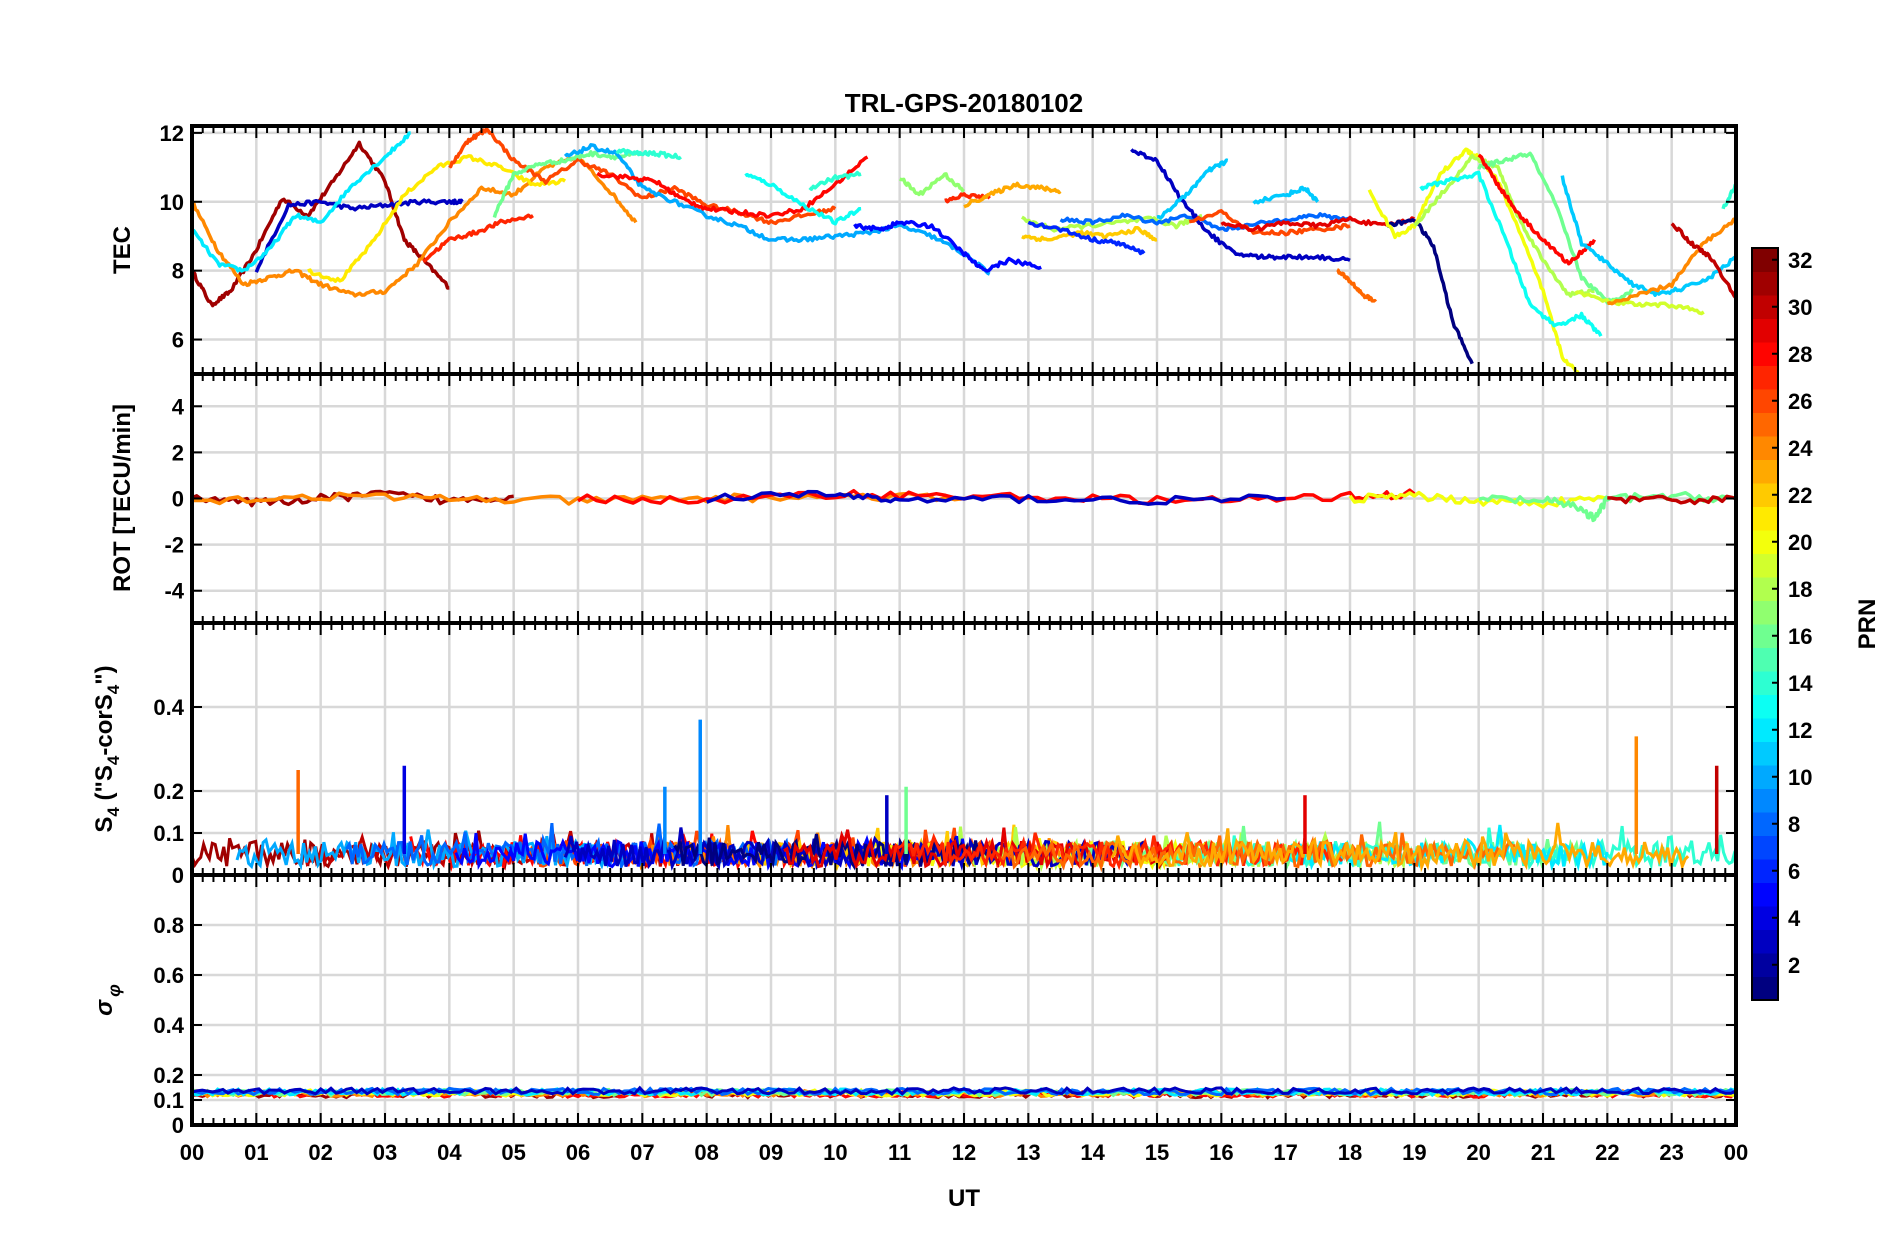  I want to click on colorbar-tick-label: 18, so click(1800, 589).